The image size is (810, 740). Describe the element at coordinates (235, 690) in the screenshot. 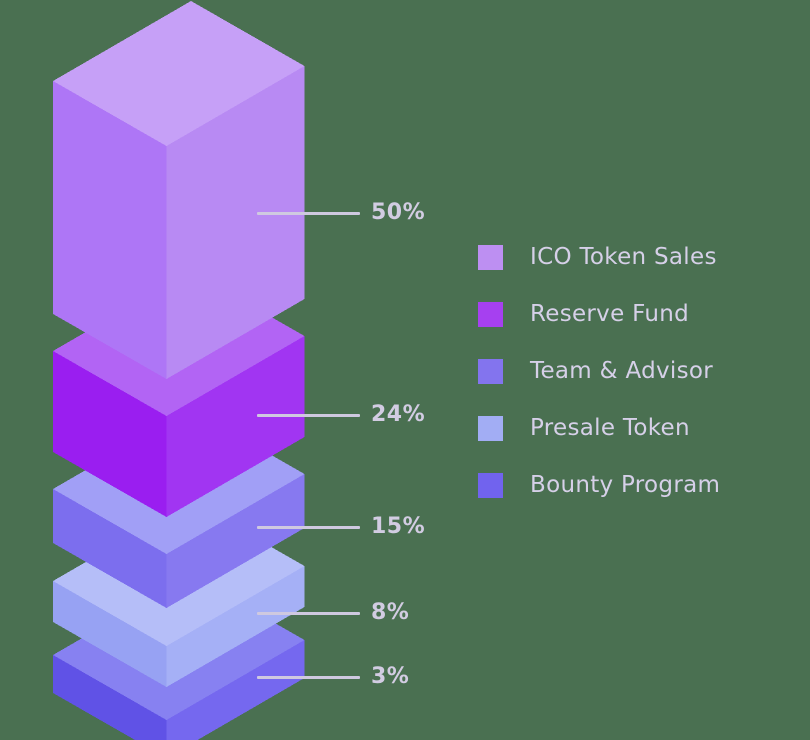

I see `block-bounty-program-right-face` at that location.